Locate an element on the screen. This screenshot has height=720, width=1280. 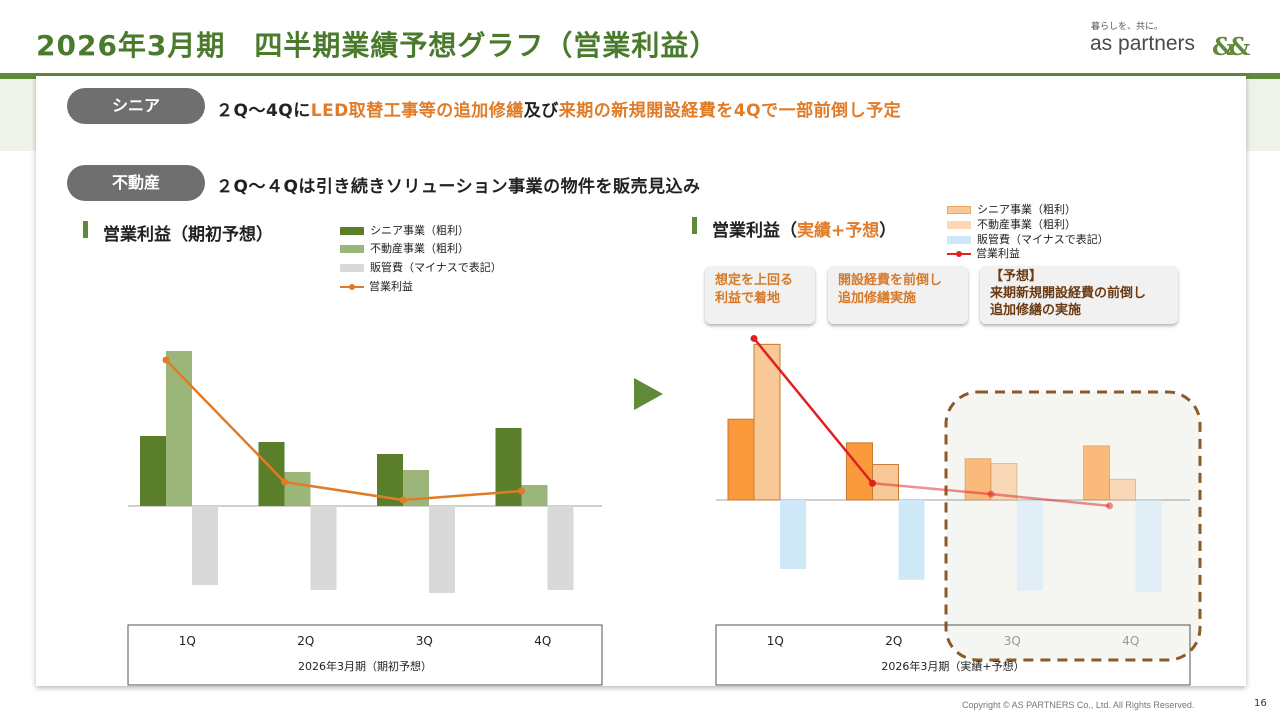
note-segment: 及び is located at coordinates (541, 111).